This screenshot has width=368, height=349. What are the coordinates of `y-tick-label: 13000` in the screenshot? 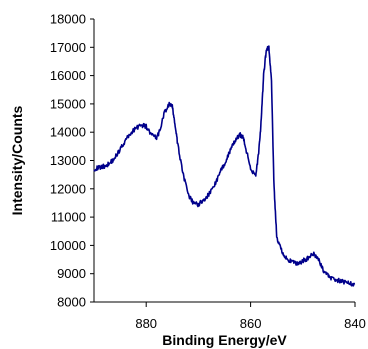 It's located at (68, 160).